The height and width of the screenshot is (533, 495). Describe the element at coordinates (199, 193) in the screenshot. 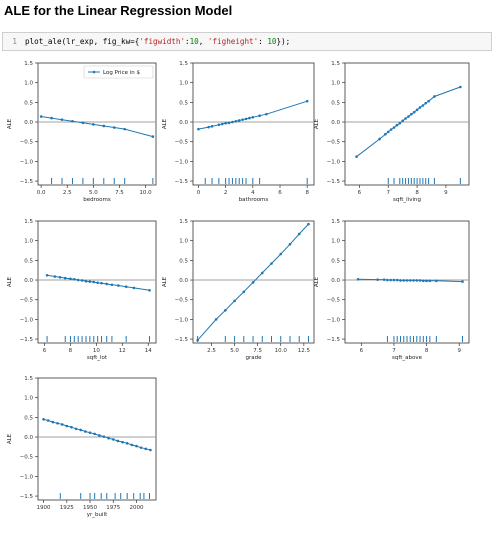

I see `x-tick-label: 0` at that location.